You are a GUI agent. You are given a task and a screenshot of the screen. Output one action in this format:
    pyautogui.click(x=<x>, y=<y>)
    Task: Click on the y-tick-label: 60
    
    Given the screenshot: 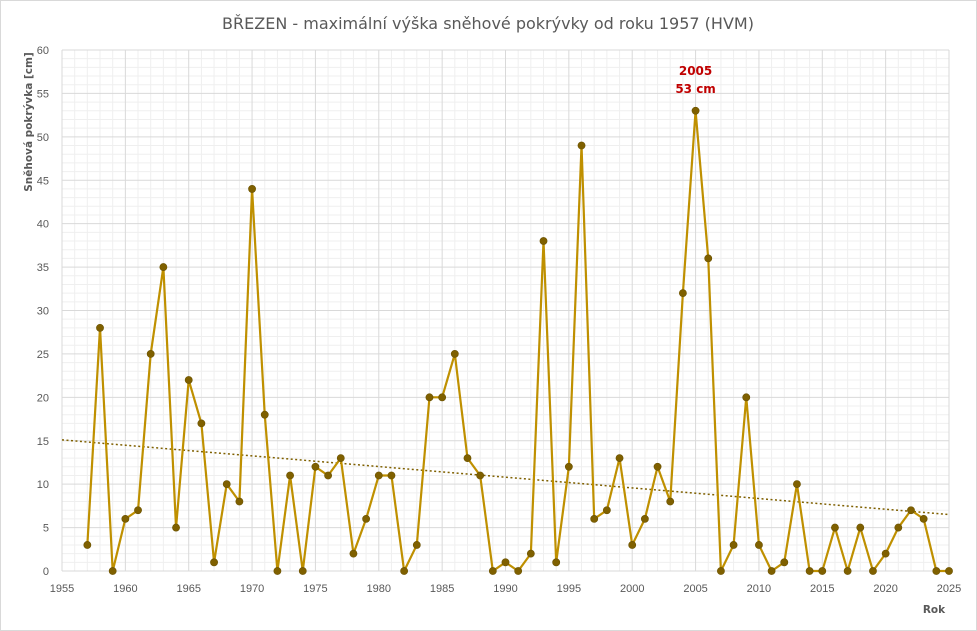 What is the action you would take?
    pyautogui.click(x=43, y=51)
    